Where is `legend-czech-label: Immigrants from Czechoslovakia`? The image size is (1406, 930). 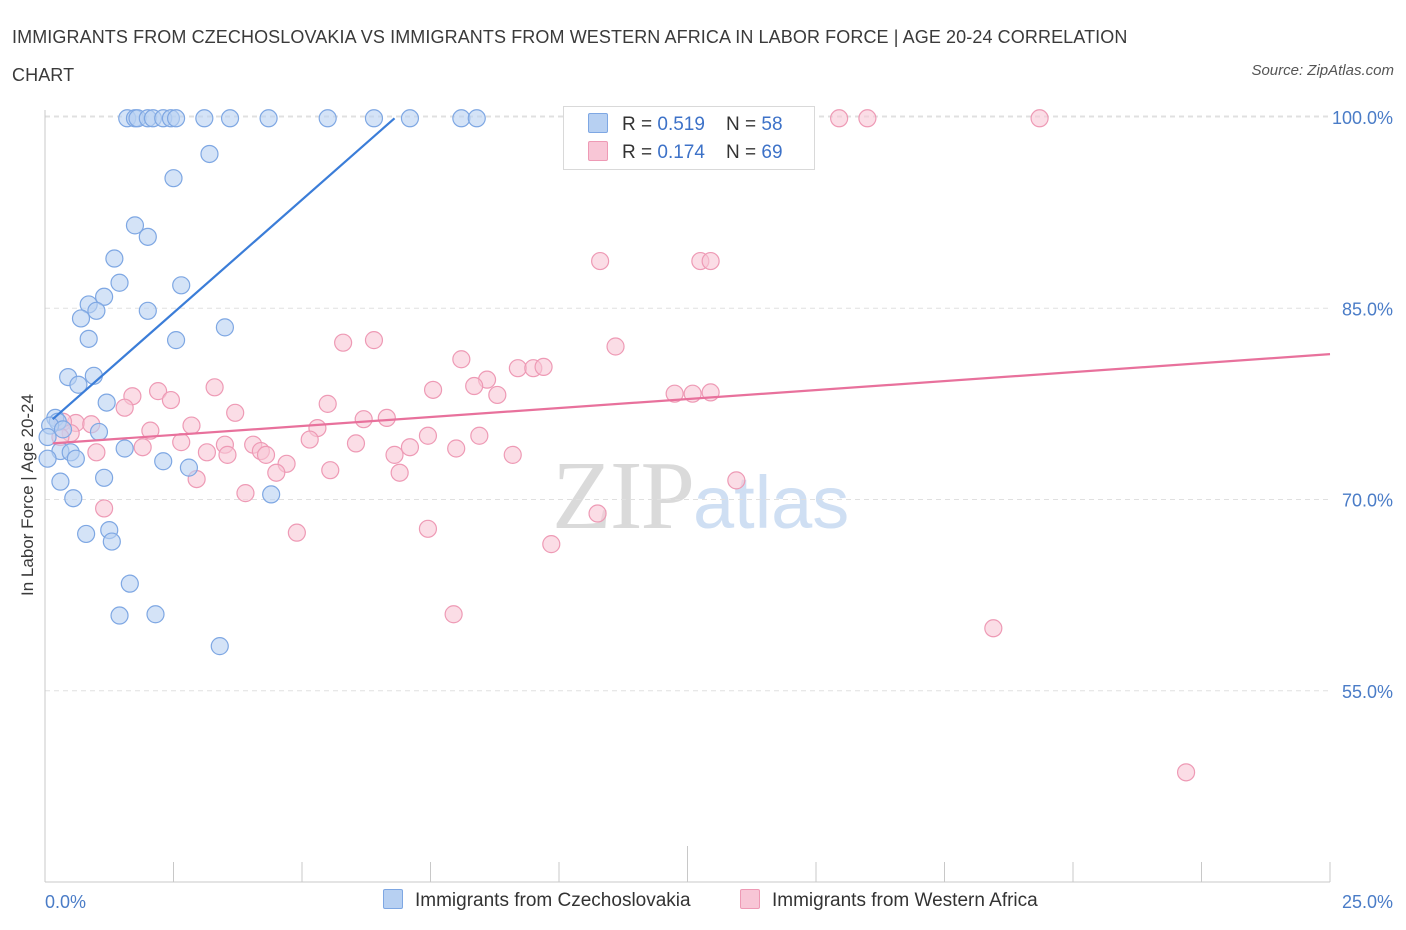
legend-czech-label: Immigrants from Czechoslovakia is located at coordinates (553, 900).